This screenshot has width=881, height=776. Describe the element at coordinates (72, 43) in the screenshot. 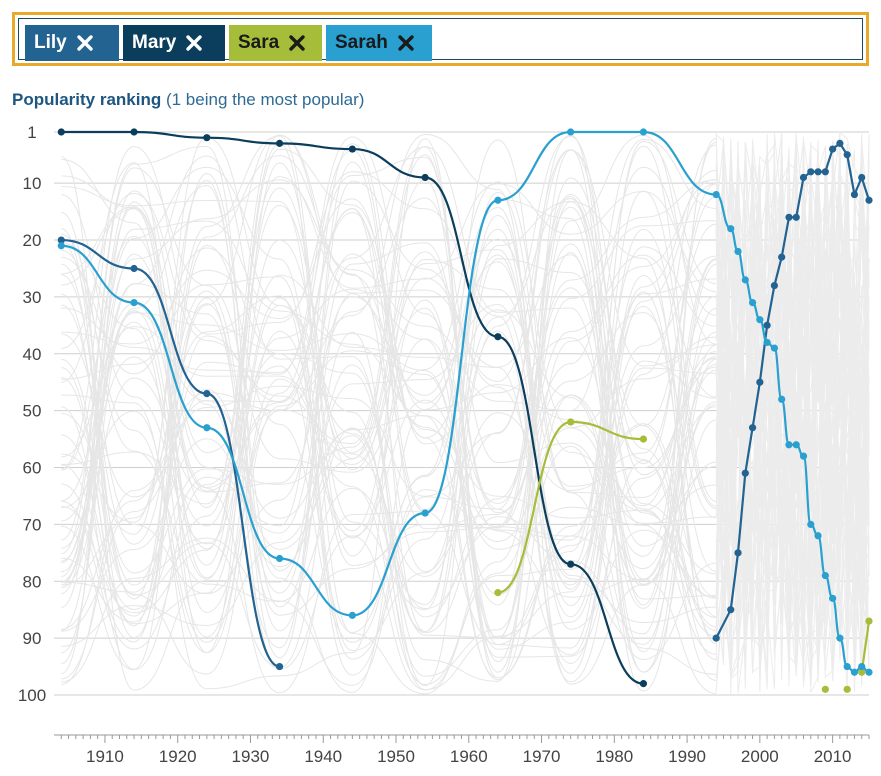

I see `tag-lily: Lily` at that location.